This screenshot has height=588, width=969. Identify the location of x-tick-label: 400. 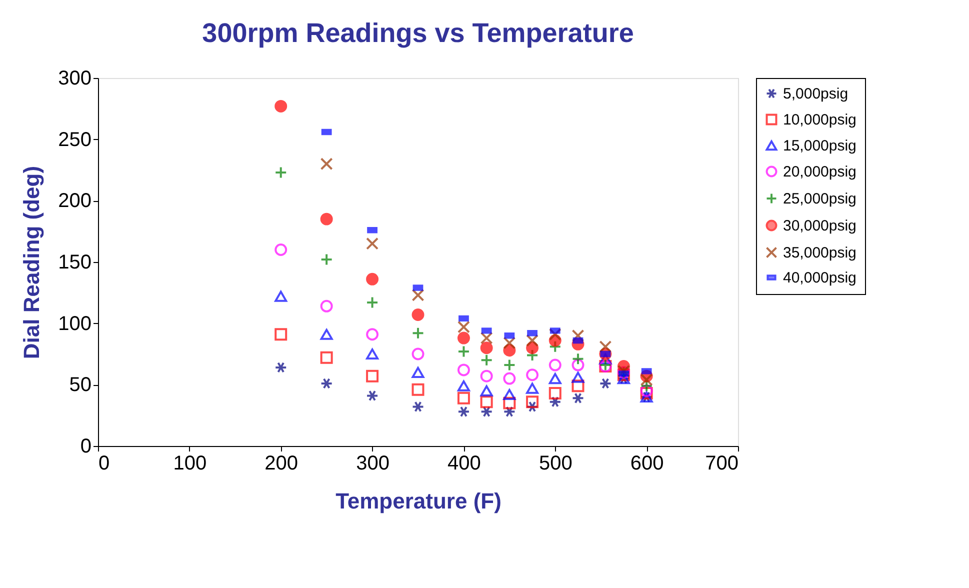
(464, 463).